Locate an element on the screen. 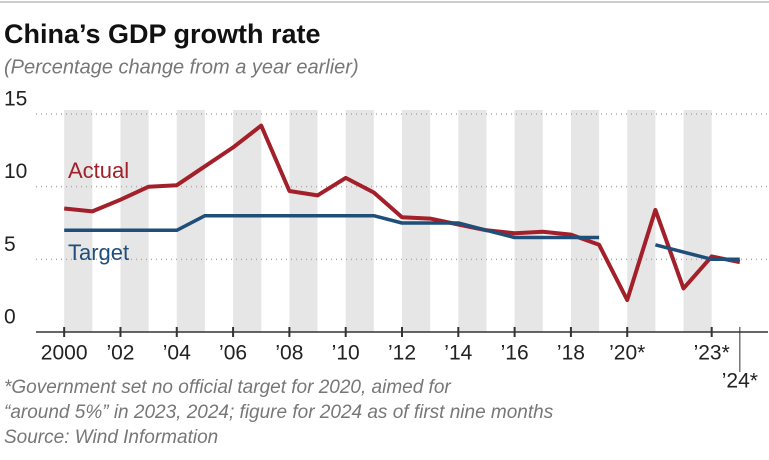 This screenshot has width=769, height=460. x-tick-label: ’12 is located at coordinates (402, 353).